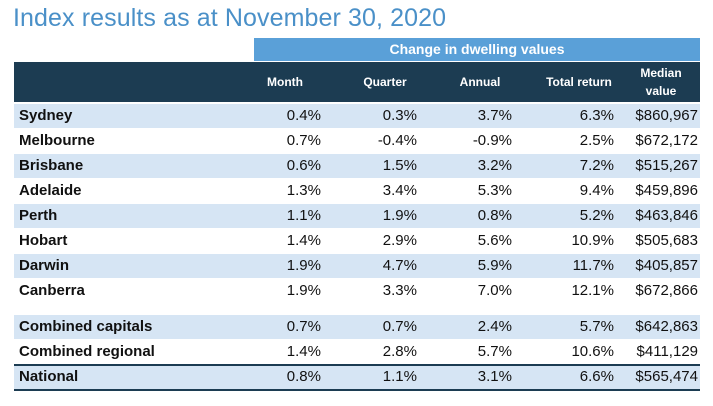 This screenshot has width=713, height=406. Describe the element at coordinates (666, 140) in the screenshot. I see `cell-median: $672,172` at that location.